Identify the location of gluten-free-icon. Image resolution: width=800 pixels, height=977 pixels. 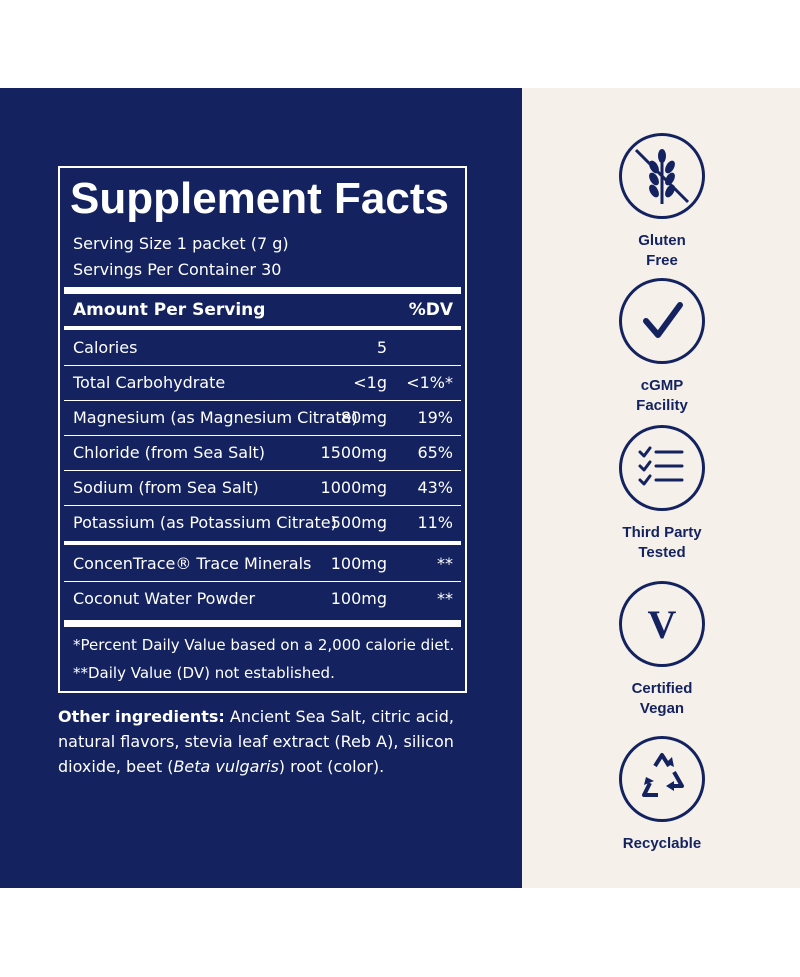
(662, 176).